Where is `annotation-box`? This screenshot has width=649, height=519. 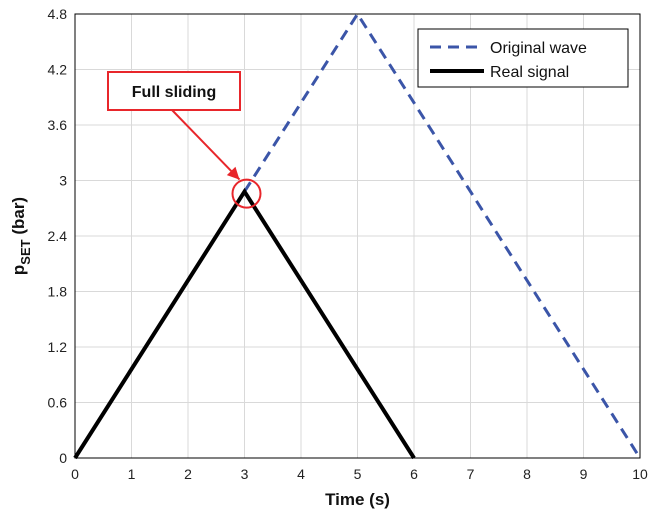 annotation-box is located at coordinates (174, 91).